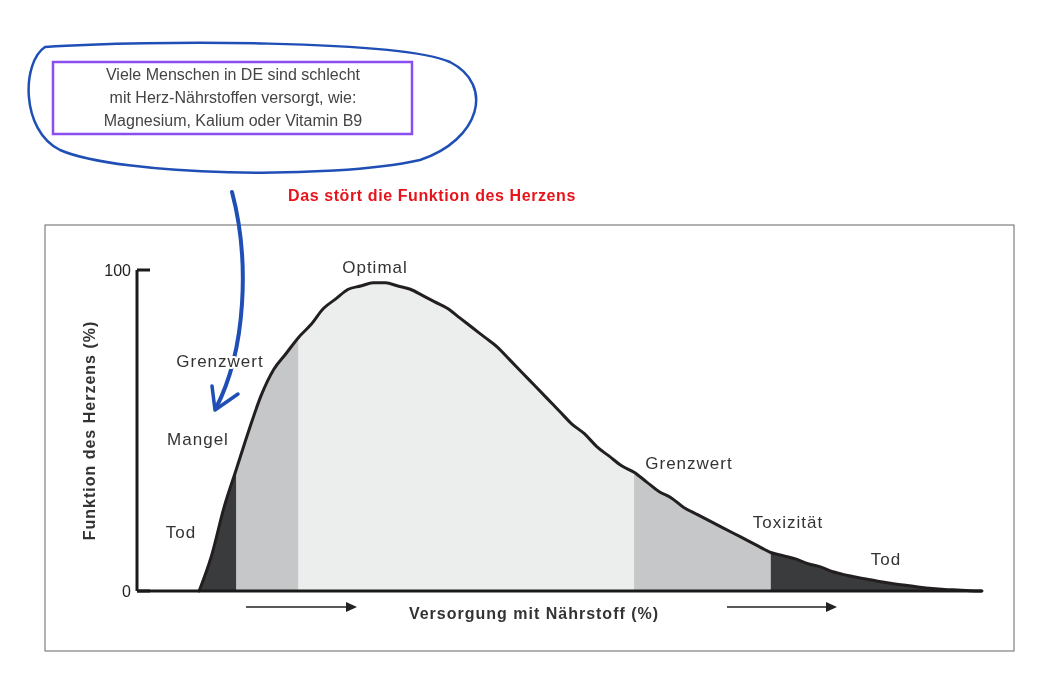  Describe the element at coordinates (127, 591) in the screenshot. I see `y-tick-label: 0` at that location.